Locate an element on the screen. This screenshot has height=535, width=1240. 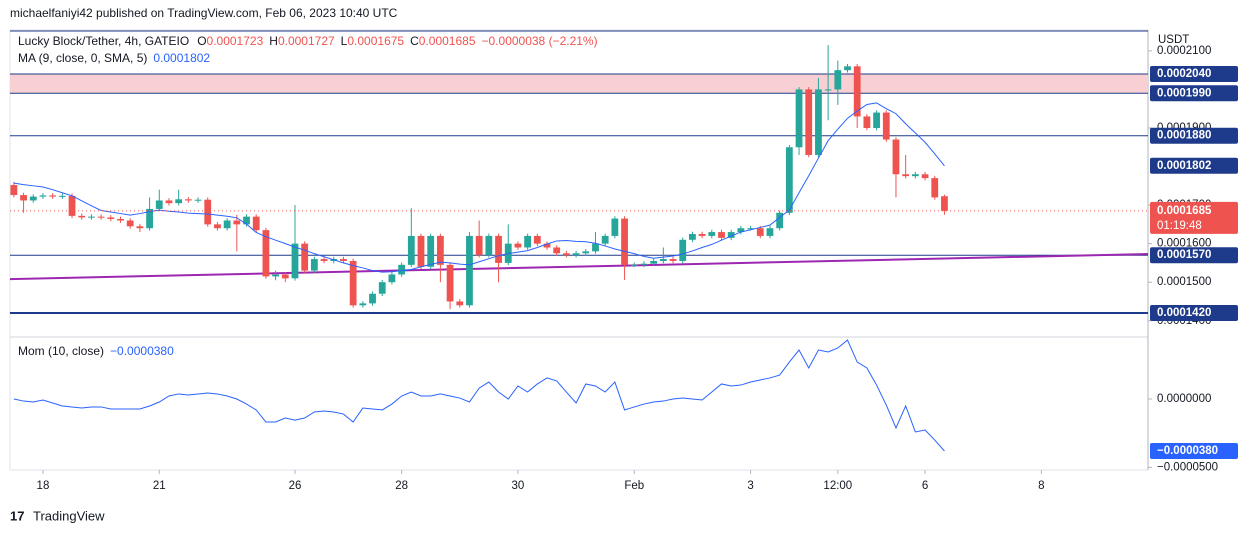
ohlc-label: H is located at coordinates (273, 41).